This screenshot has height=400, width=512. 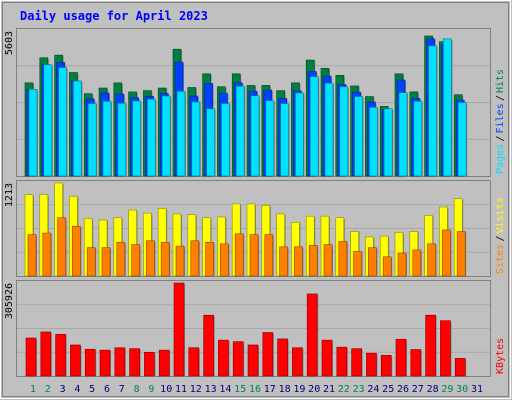 What do you see at coordinates (107, 389) in the screenshot?
I see `x-tick-label: 6` at bounding box center [107, 389].